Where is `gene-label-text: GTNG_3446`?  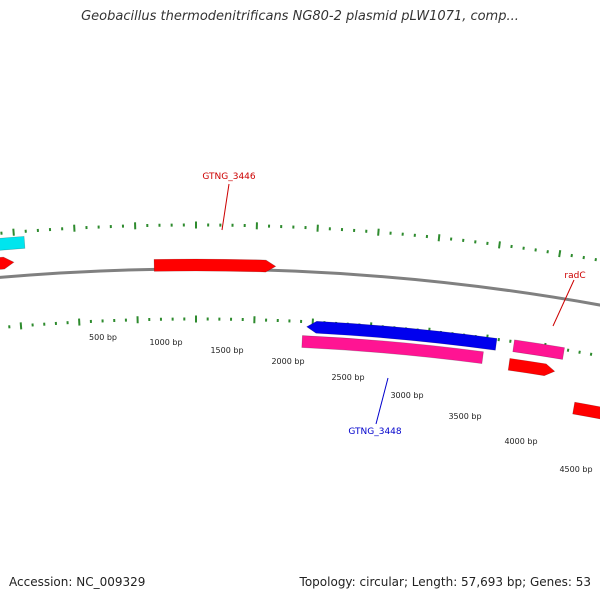 gene-label-text: GTNG_3446 is located at coordinates (229, 177).